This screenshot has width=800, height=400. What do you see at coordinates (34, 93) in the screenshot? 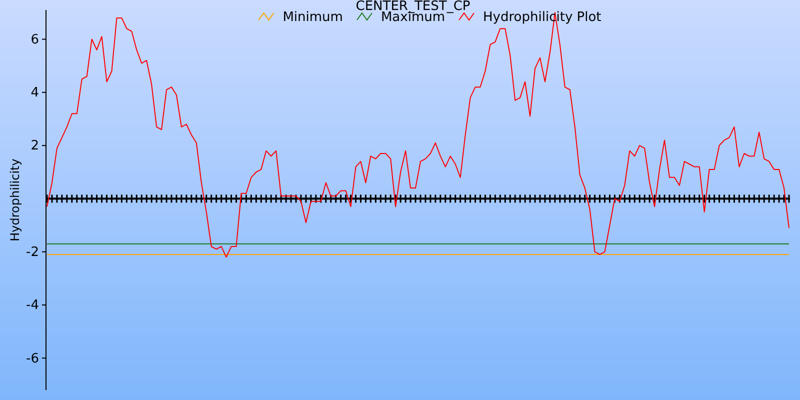
I see `y-tick-label: 4` at bounding box center [34, 93].